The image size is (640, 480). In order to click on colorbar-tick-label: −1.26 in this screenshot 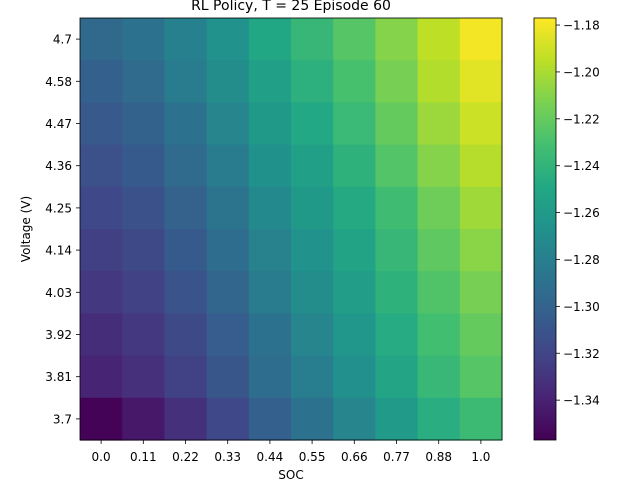, I will do `click(581, 213)`.